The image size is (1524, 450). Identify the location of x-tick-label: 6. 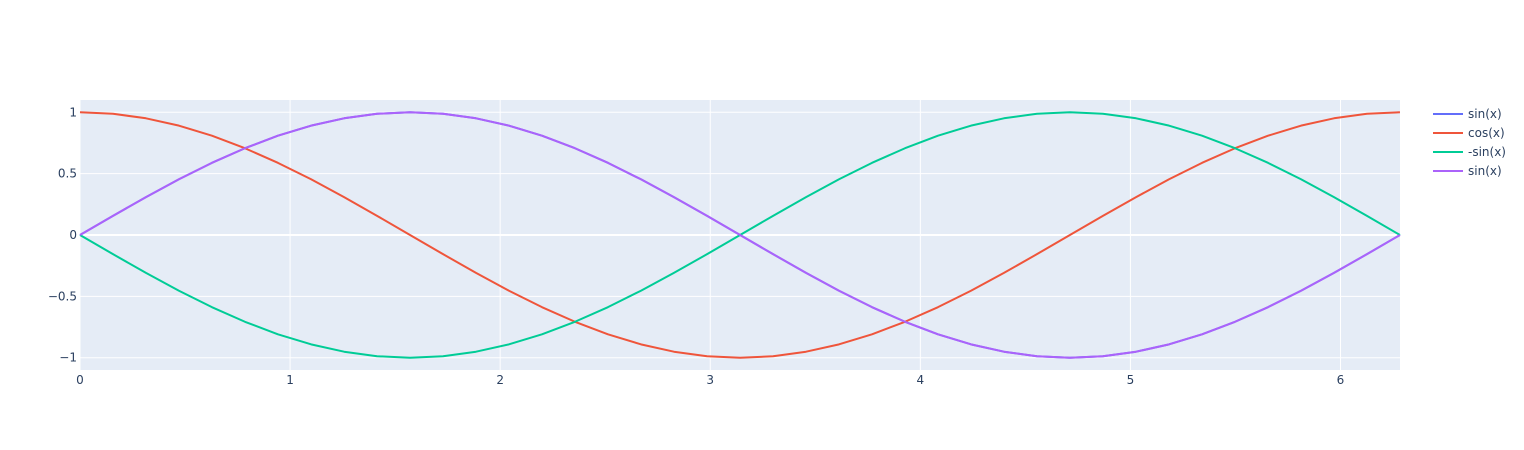
(1341, 380).